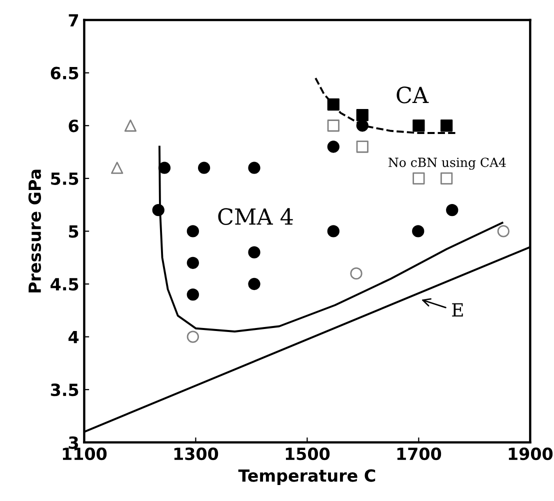  What do you see at coordinates (73, 231) in the screenshot?
I see `y-tick-label: 5` at bounding box center [73, 231].